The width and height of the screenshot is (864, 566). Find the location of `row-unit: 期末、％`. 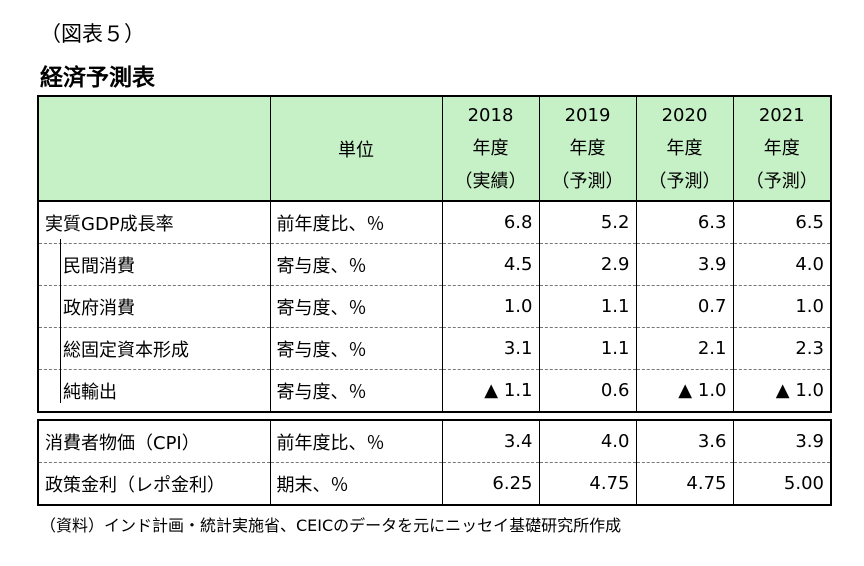

row-unit: 期末、％ is located at coordinates (356, 484).